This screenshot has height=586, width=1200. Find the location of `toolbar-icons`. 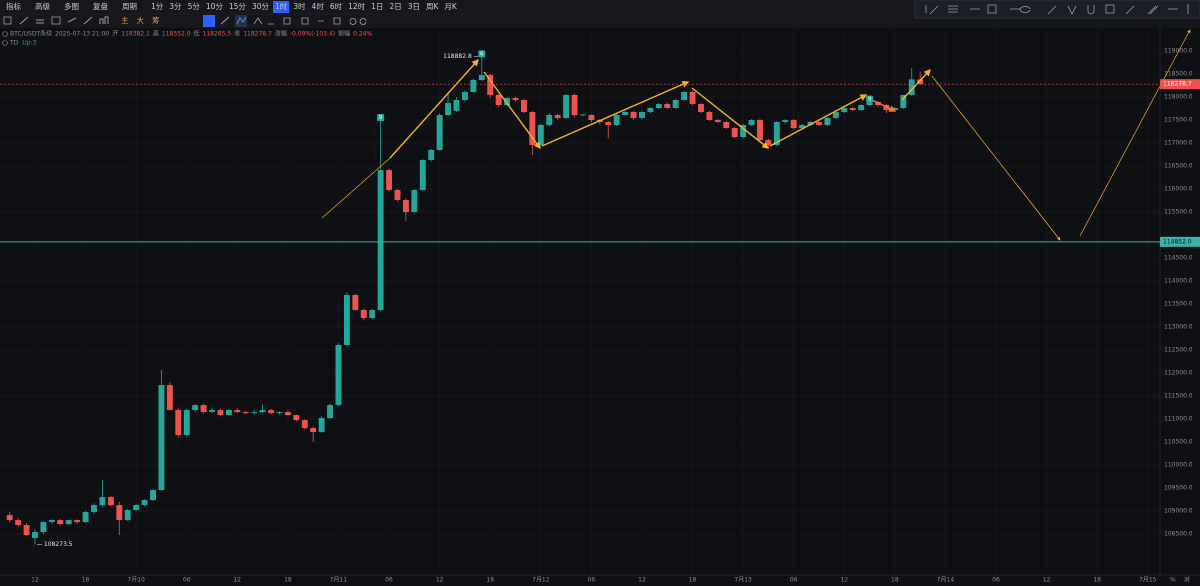

toolbar-icons is located at coordinates (185, 21).